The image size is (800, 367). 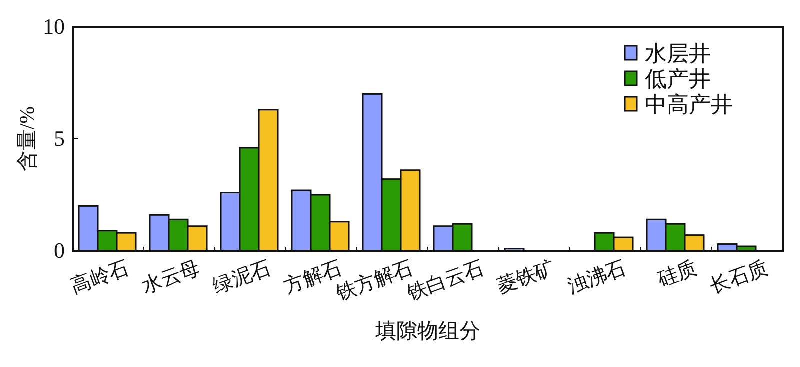 What do you see at coordinates (427, 331) in the screenshot?
I see `x-axis-title: 填隙物组分` at bounding box center [427, 331].